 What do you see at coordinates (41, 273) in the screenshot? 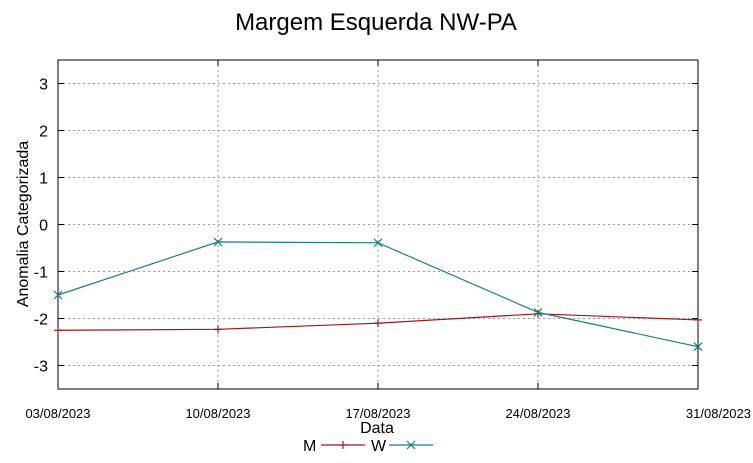
I see `y-tick-label: -1` at bounding box center [41, 273].